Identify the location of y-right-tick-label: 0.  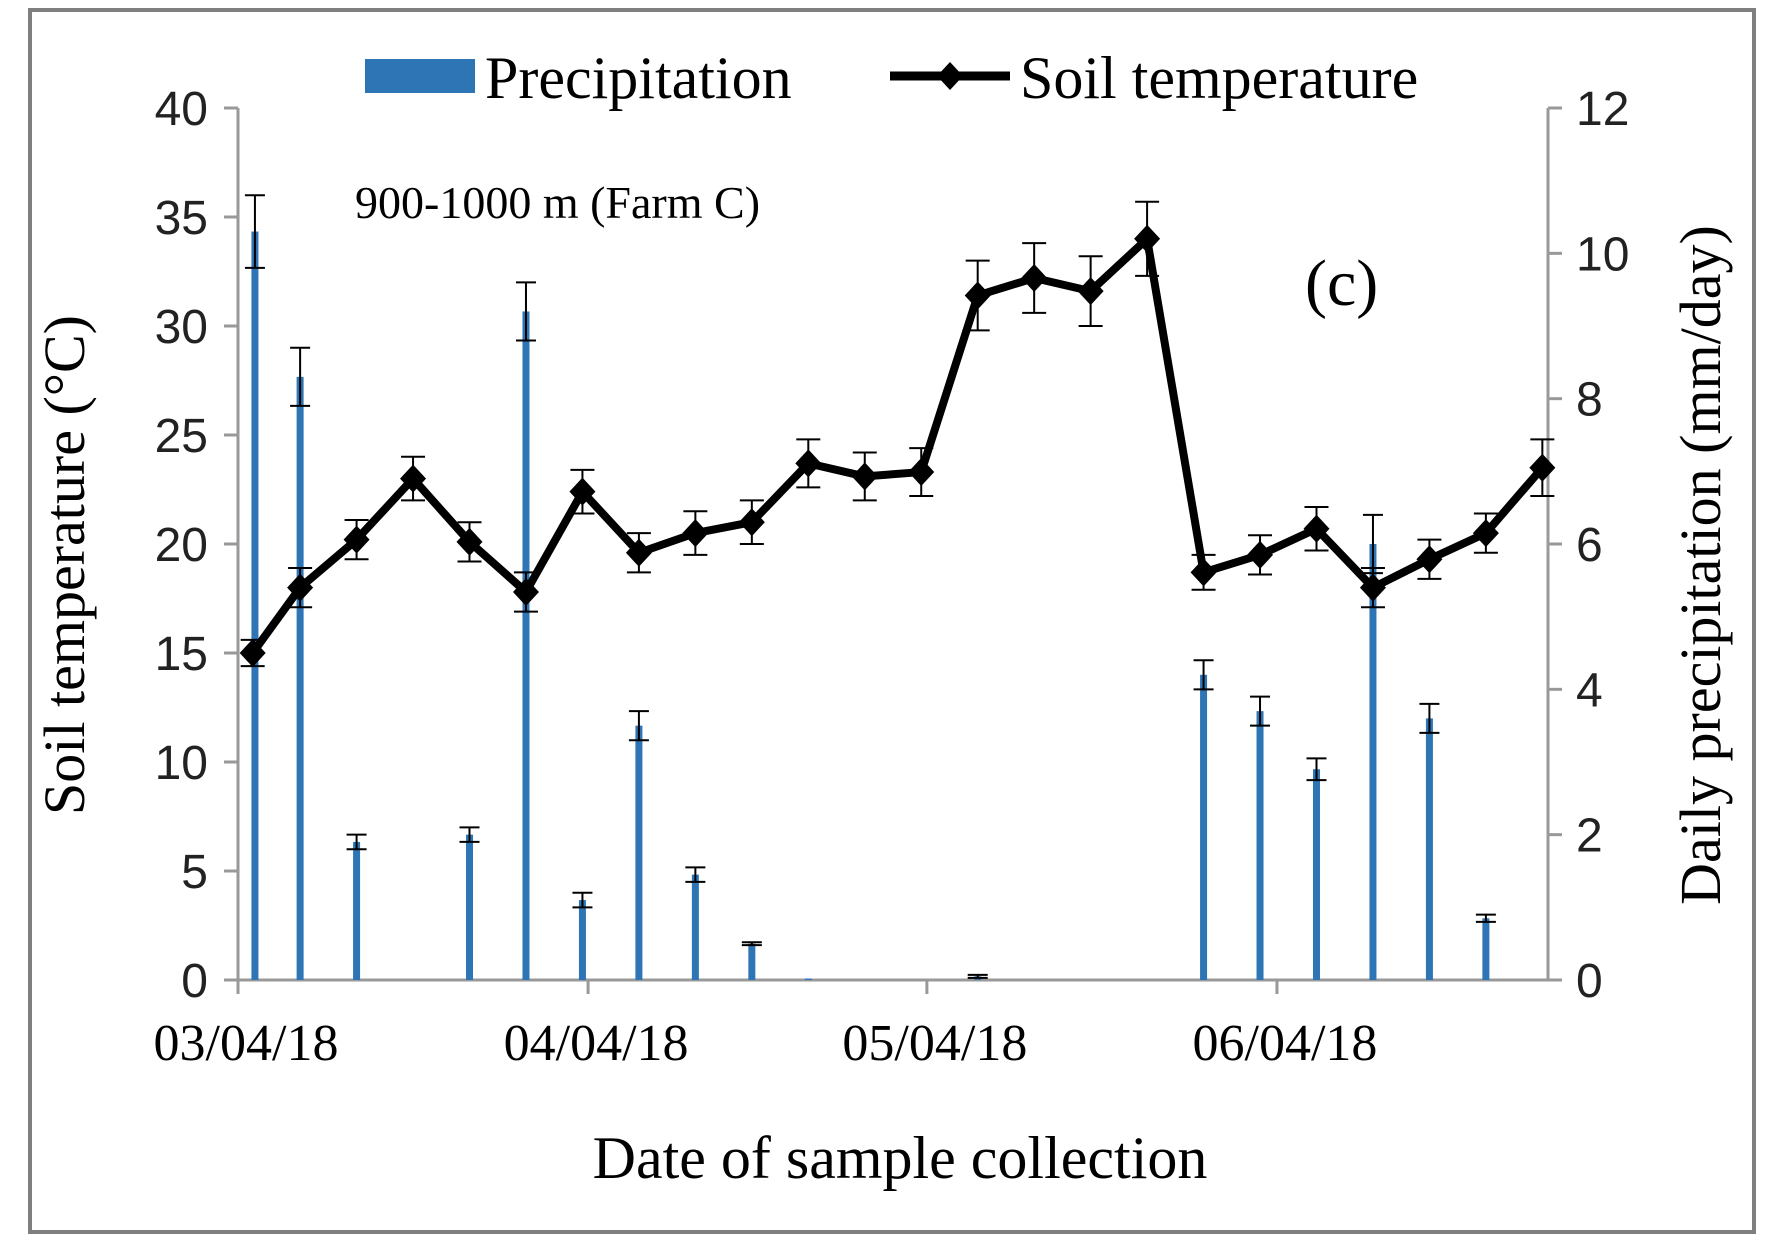
(1589, 981).